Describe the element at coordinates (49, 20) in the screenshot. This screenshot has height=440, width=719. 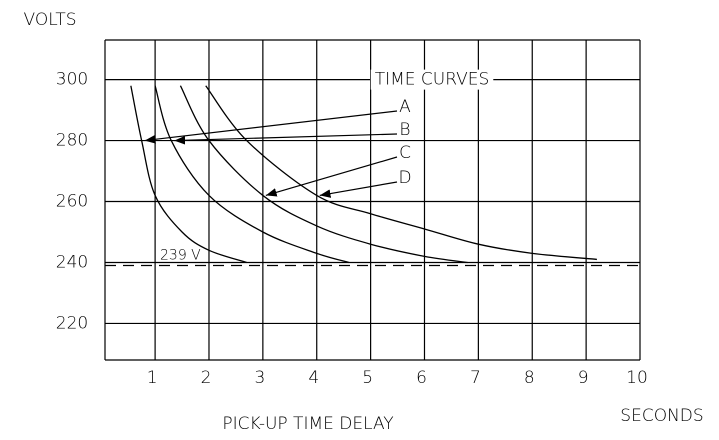
I see `y-axis-label: VOLTS` at that location.